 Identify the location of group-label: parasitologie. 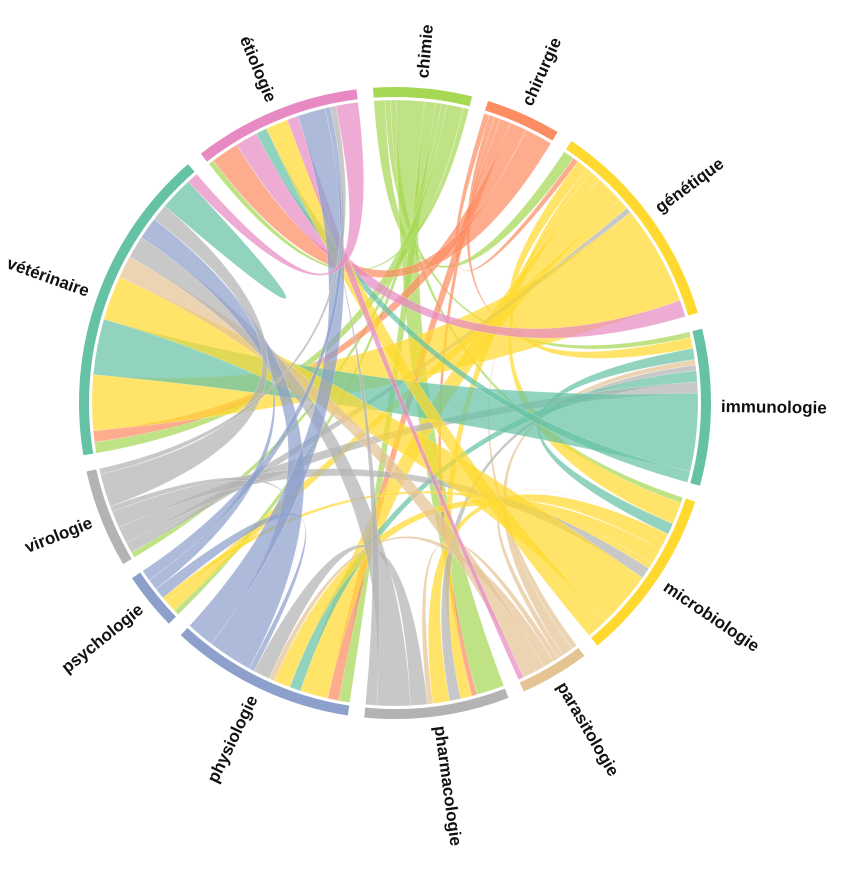
(588, 729).